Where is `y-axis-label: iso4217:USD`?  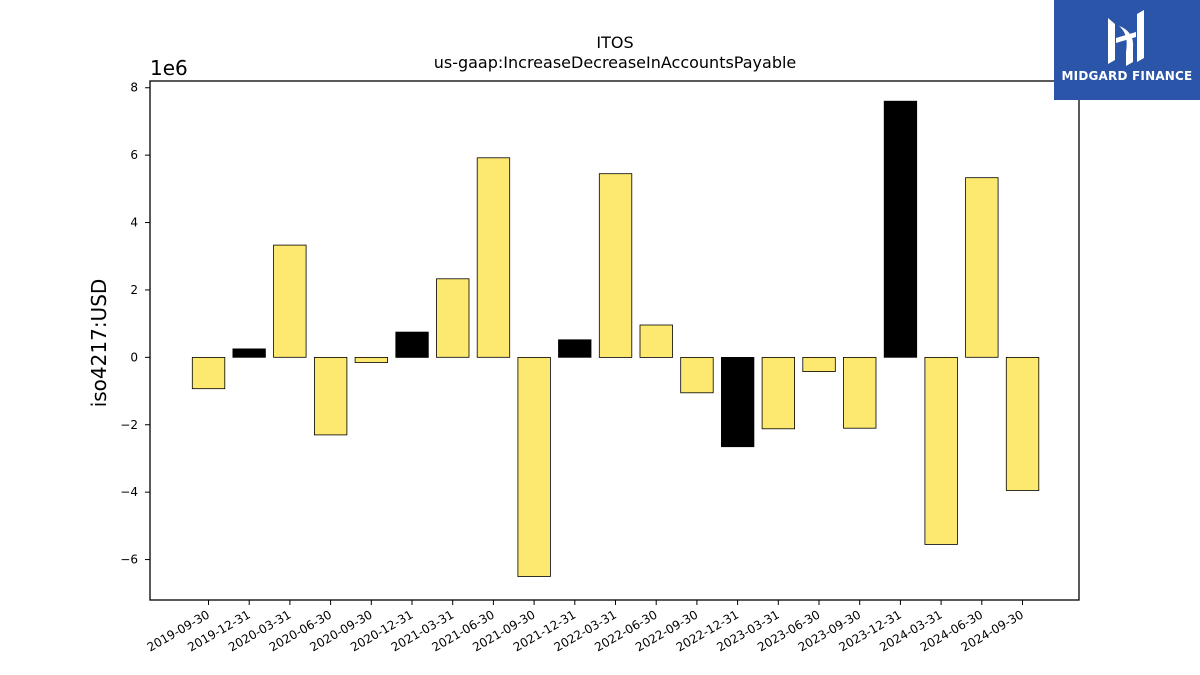
y-axis-label: iso4217:USD is located at coordinates (99, 343).